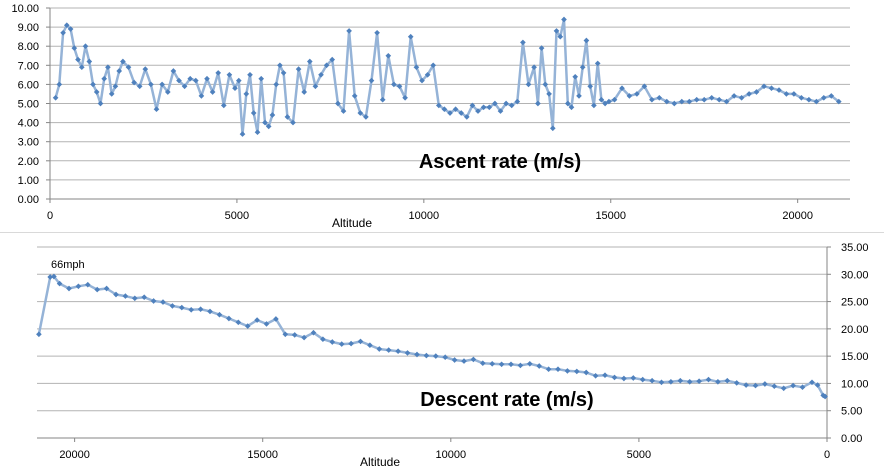  What do you see at coordinates (855, 303) in the screenshot?
I see `descent-y-tick-label: 25.00` at bounding box center [855, 303].